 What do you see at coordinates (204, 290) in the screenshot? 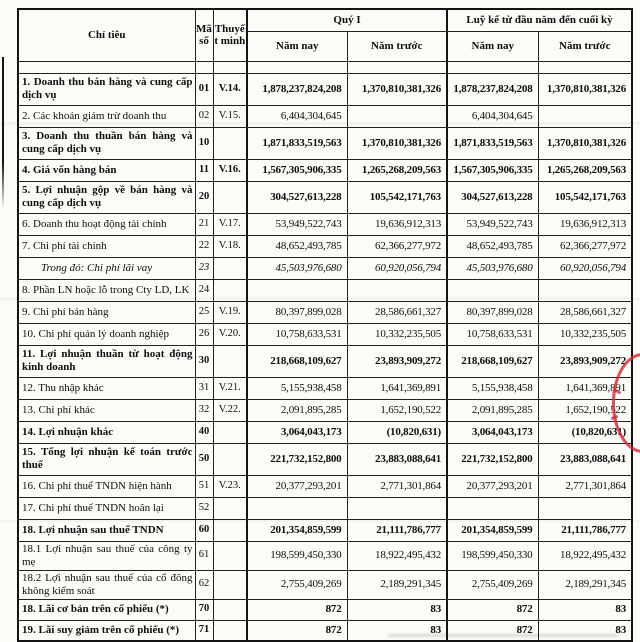
I see `code-cell: 24` at bounding box center [204, 290].